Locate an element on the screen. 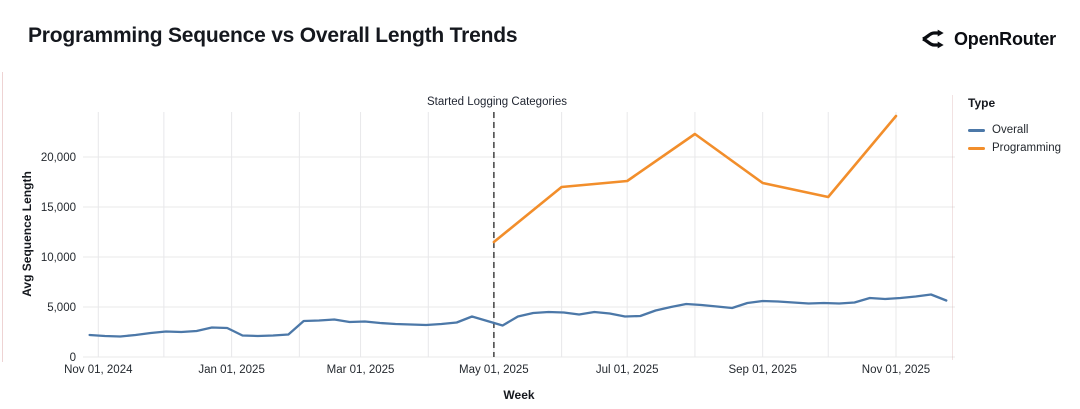 The image size is (1080, 409). legend-swatch-overall is located at coordinates (976, 130).